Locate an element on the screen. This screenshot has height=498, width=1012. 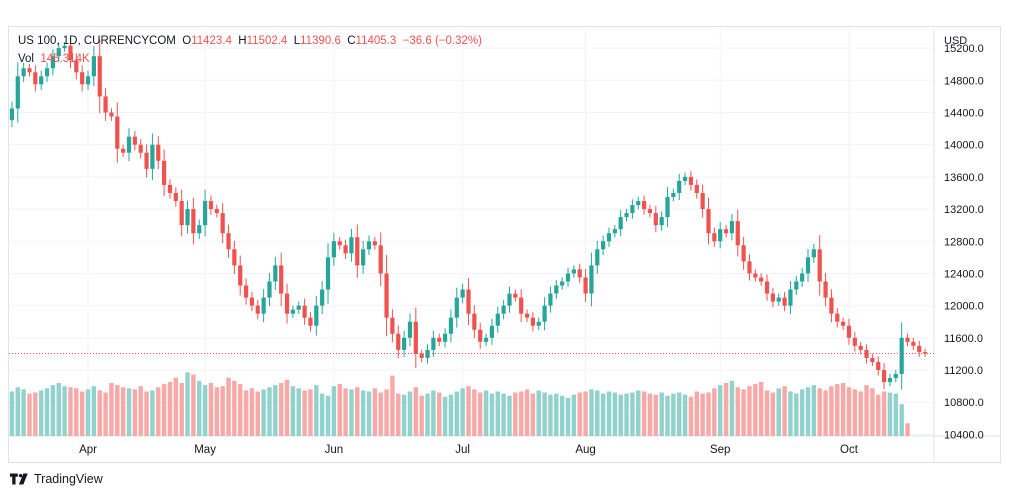
tradingview-logo-icon is located at coordinates (20, 479).